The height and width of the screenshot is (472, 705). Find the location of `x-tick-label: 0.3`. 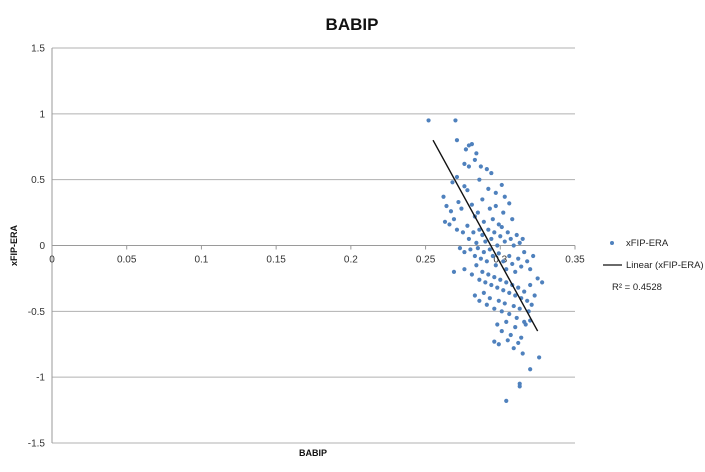

x-tick-label: 0.3 is located at coordinates (500, 260).